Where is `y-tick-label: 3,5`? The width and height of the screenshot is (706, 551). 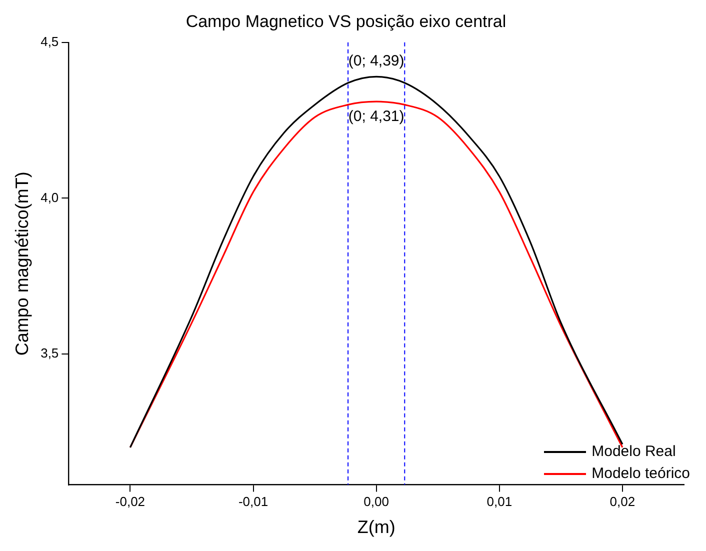
y-tick-label: 3,5 is located at coordinates (49, 353).